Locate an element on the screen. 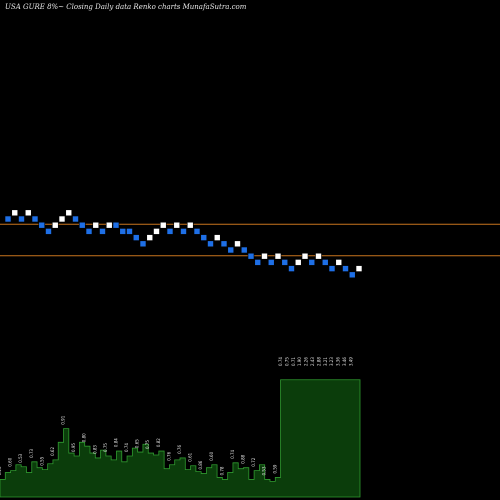  volume-top-label: 3.36 is located at coordinates (338, 361).